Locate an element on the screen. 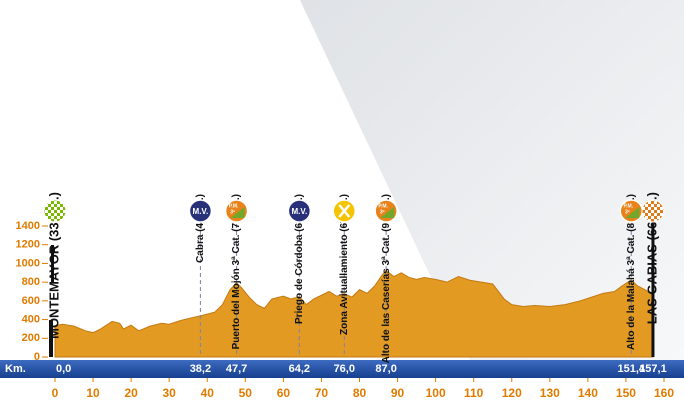 This screenshot has width=684, height=406. poi-name: Priego de Córdoba (646 m.) is located at coordinates (299, 259).